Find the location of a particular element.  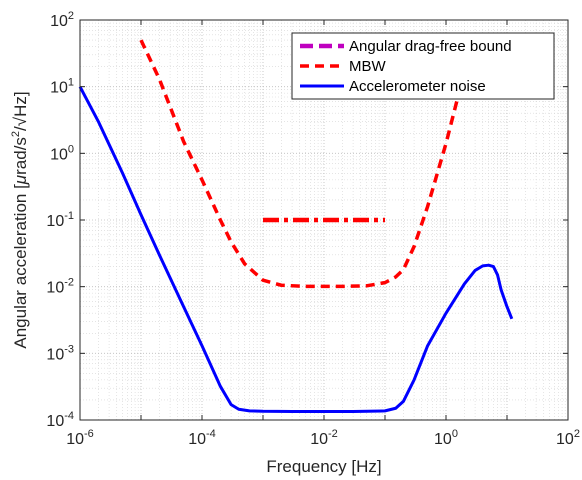

x-tick-label: 10² is located at coordinates (568, 438).